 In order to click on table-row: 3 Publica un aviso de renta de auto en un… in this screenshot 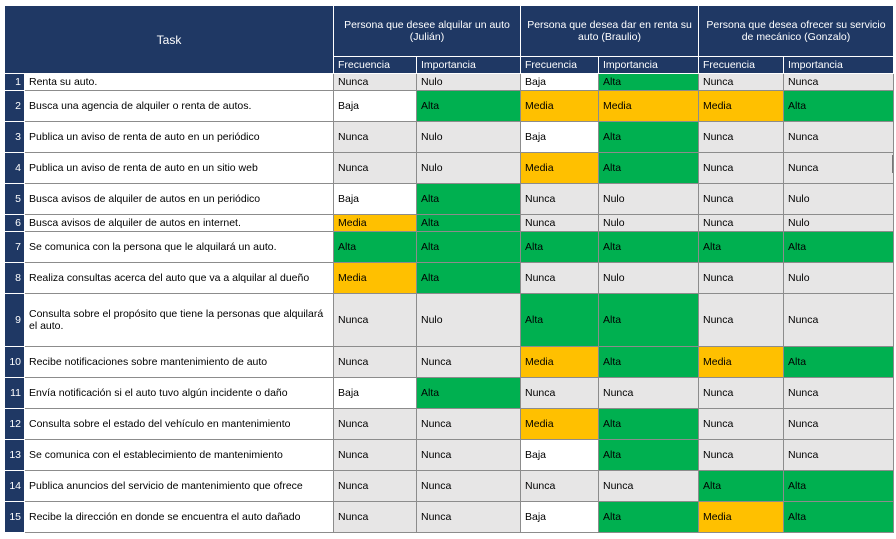, I will do `click(449, 137)`.